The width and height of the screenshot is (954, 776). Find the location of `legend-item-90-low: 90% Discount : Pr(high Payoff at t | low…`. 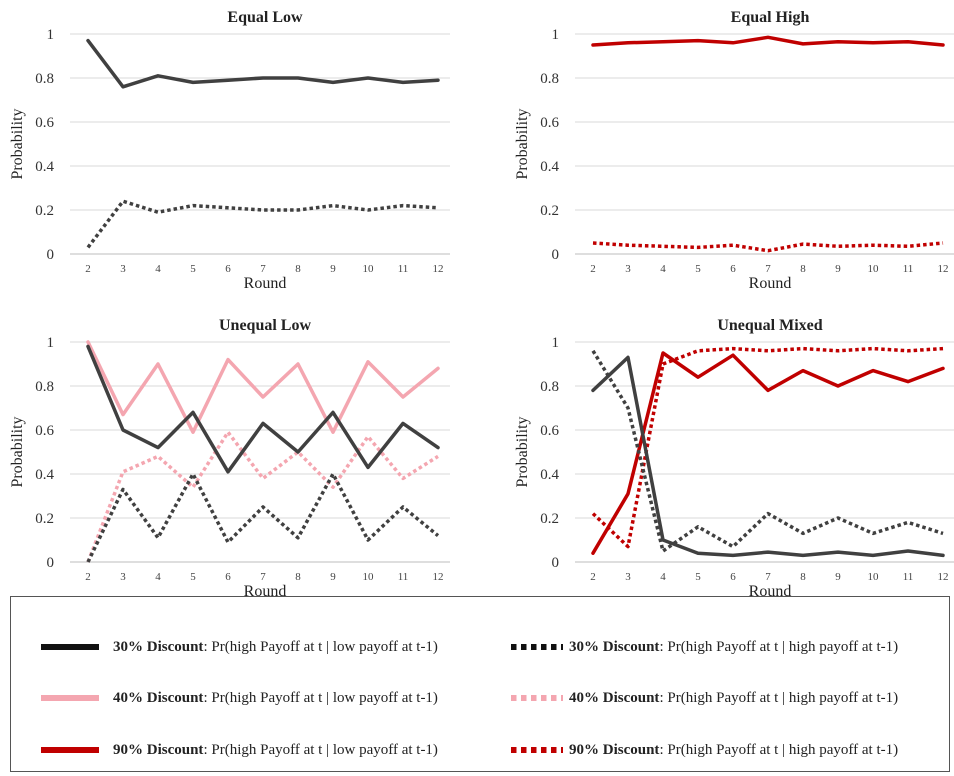

legend-item-90-low: 90% Discount : Pr(high Payoff at t | low… is located at coordinates (239, 750).